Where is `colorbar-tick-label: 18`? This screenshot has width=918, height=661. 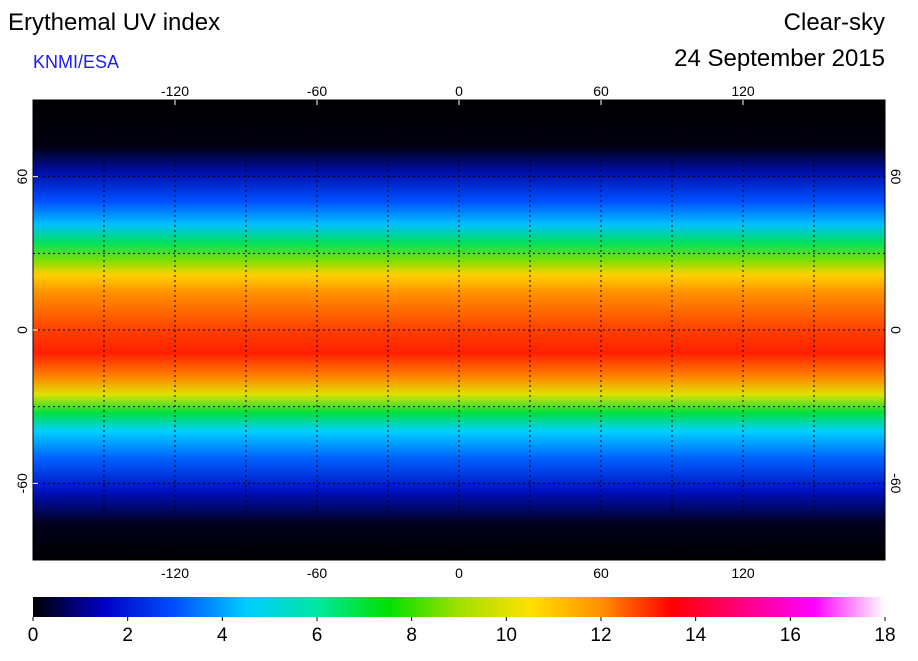 colorbar-tick-label: 18 is located at coordinates (884, 635).